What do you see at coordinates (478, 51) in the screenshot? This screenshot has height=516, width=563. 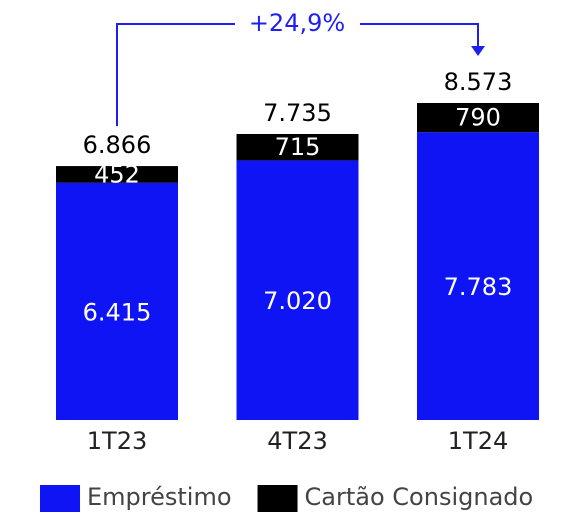 I see `arrow-head` at bounding box center [478, 51].